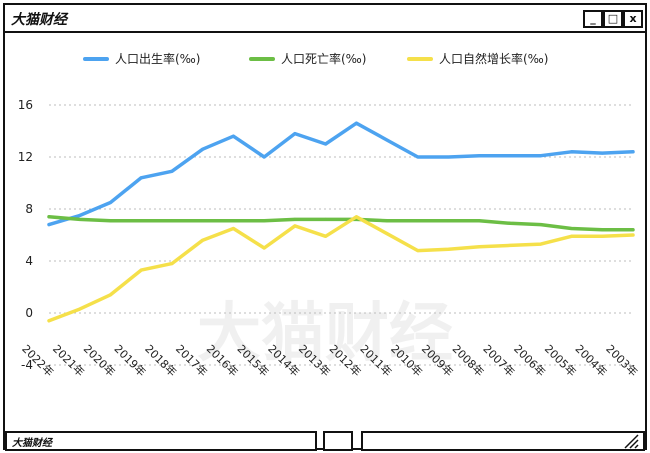  What do you see at coordinates (503, 441) in the screenshot?
I see `status-resize-box` at bounding box center [503, 441].